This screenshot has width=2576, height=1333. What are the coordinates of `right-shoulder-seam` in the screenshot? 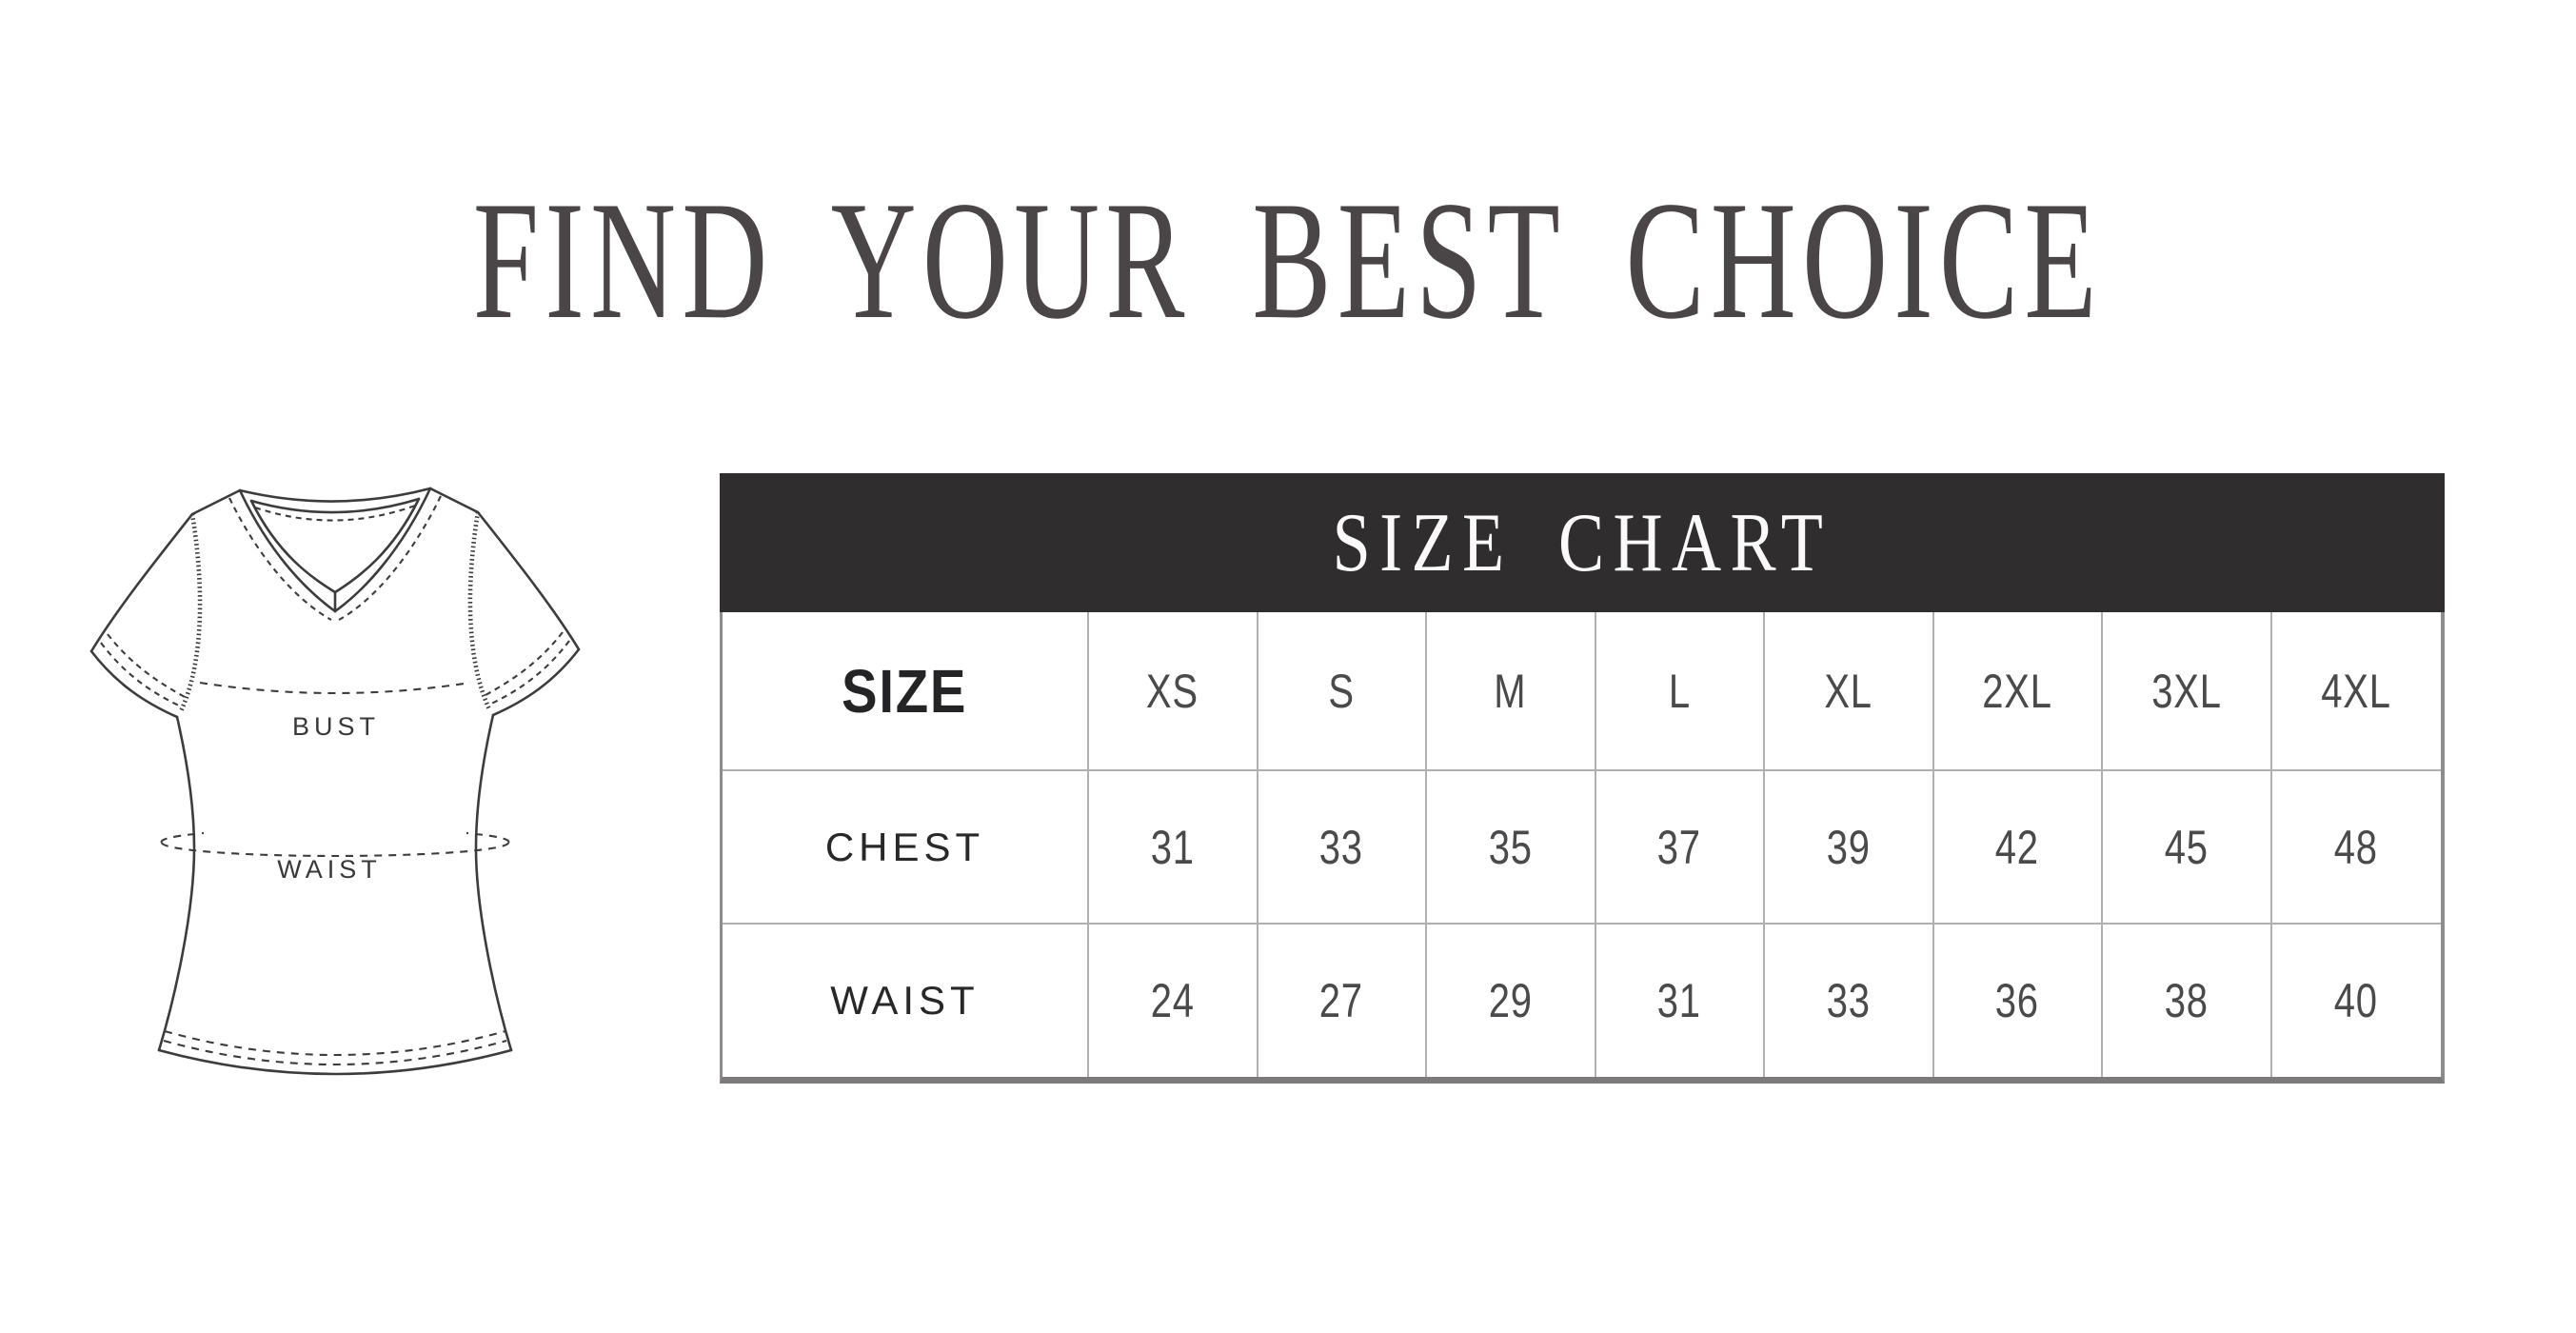 It's located at (454, 500).